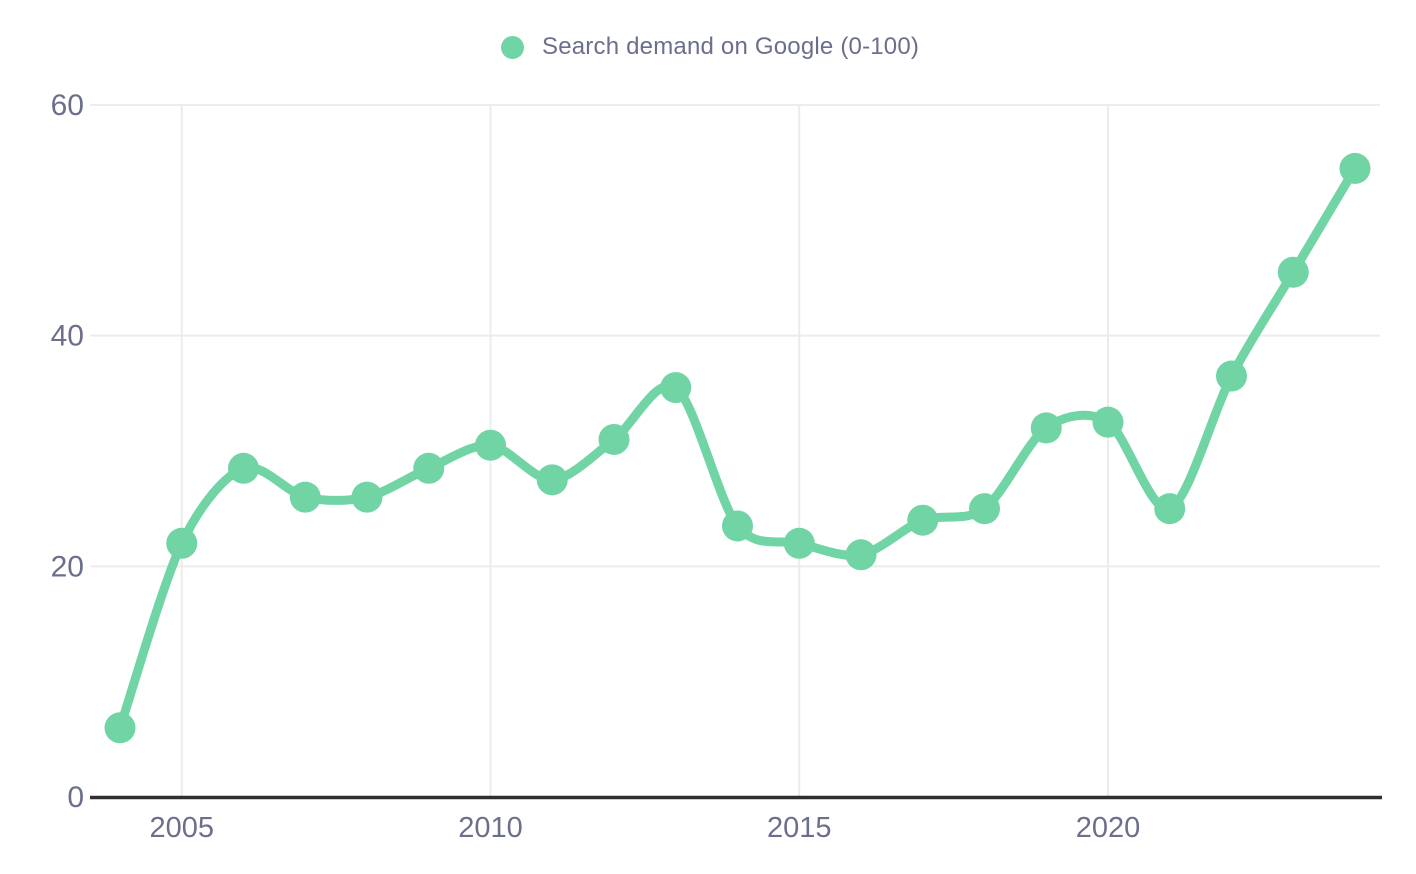 This screenshot has width=1416, height=874. Describe the element at coordinates (799, 828) in the screenshot. I see `x-tick-label: 2015` at that location.